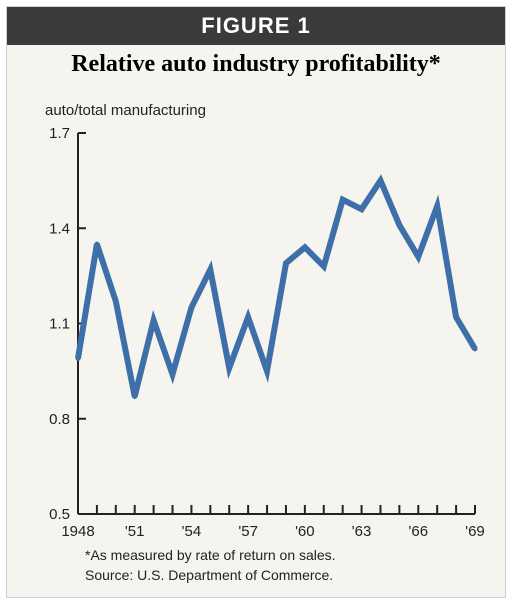 Image resolution: width=514 pixels, height=604 pixels. Describe the element at coordinates (77, 531) in the screenshot. I see `x-tick-label: 1948` at that location.